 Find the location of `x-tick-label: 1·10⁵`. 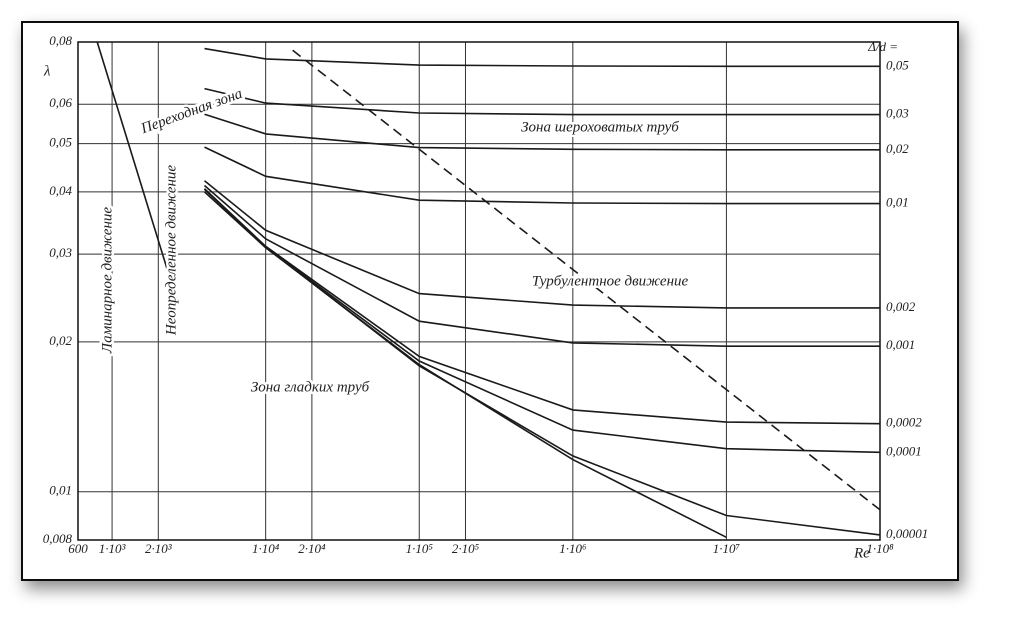

x-tick-label: 1·10⁵ is located at coordinates (420, 548).